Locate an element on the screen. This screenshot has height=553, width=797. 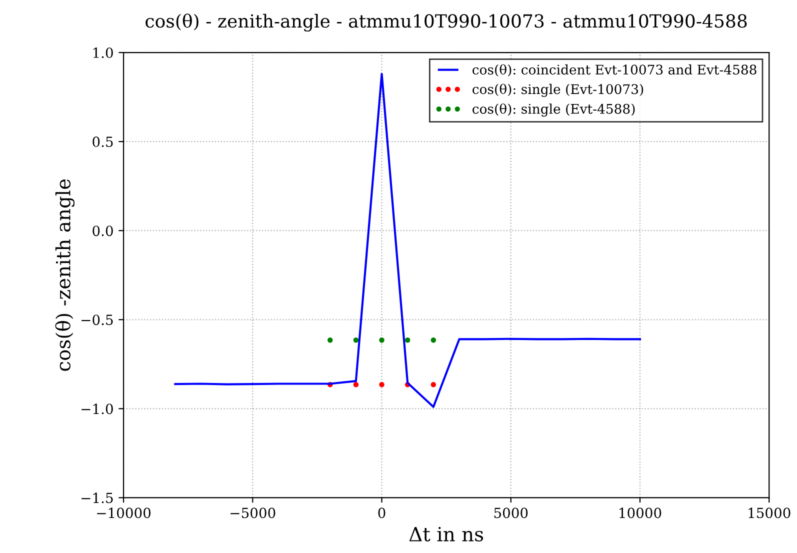
y-tick-label: −1.5 is located at coordinates (97, 498).